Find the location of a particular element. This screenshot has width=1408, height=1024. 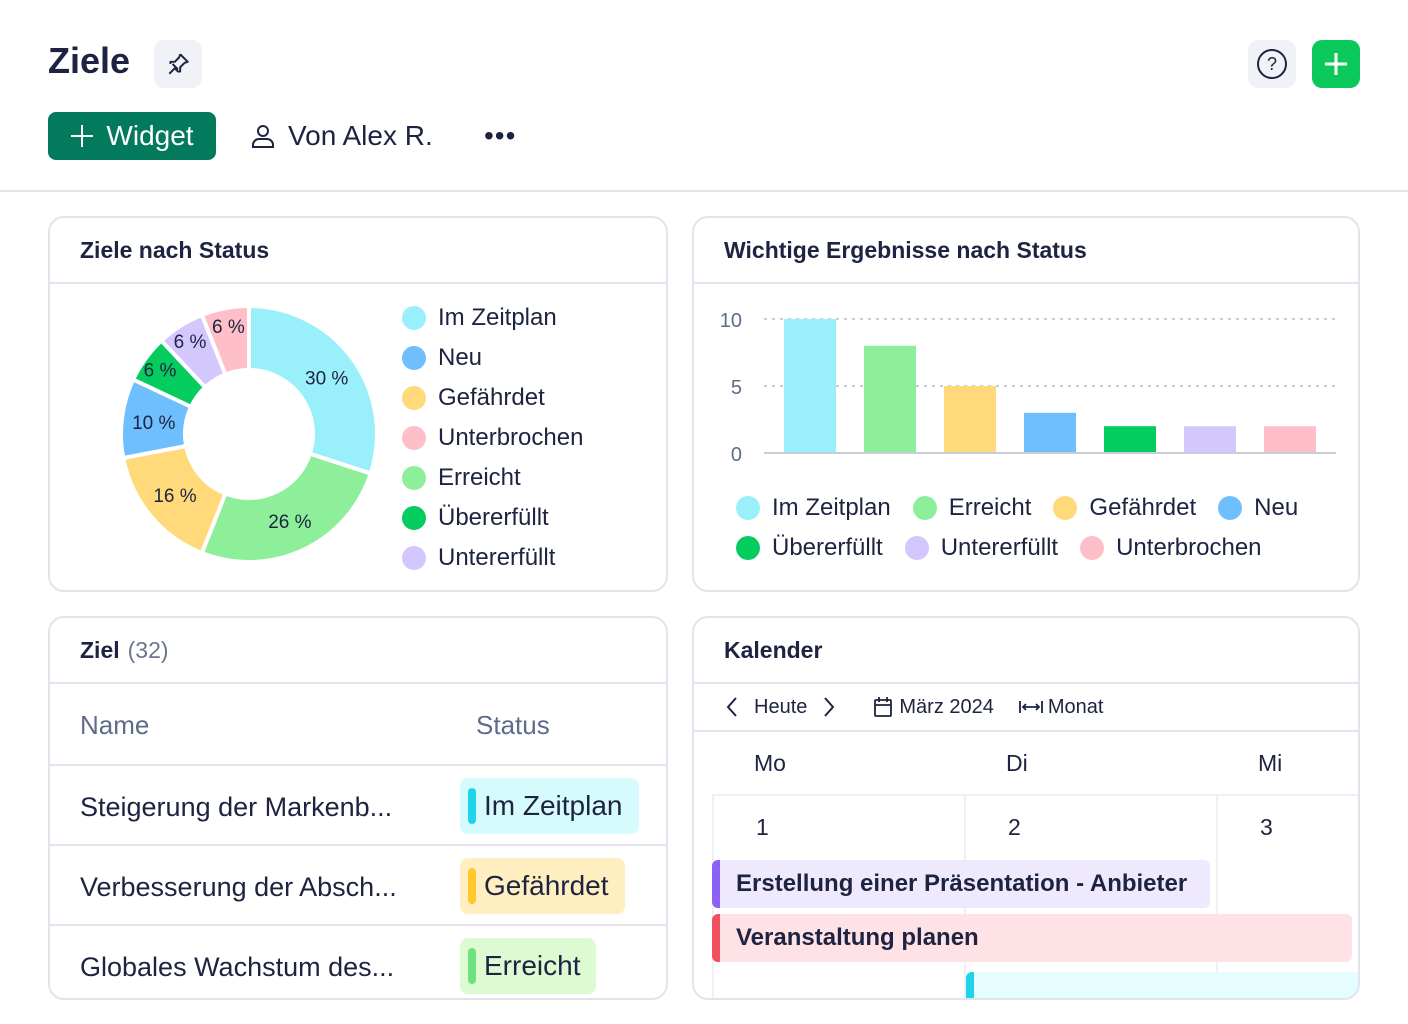

slice-label: 26 % is located at coordinates (289, 522).